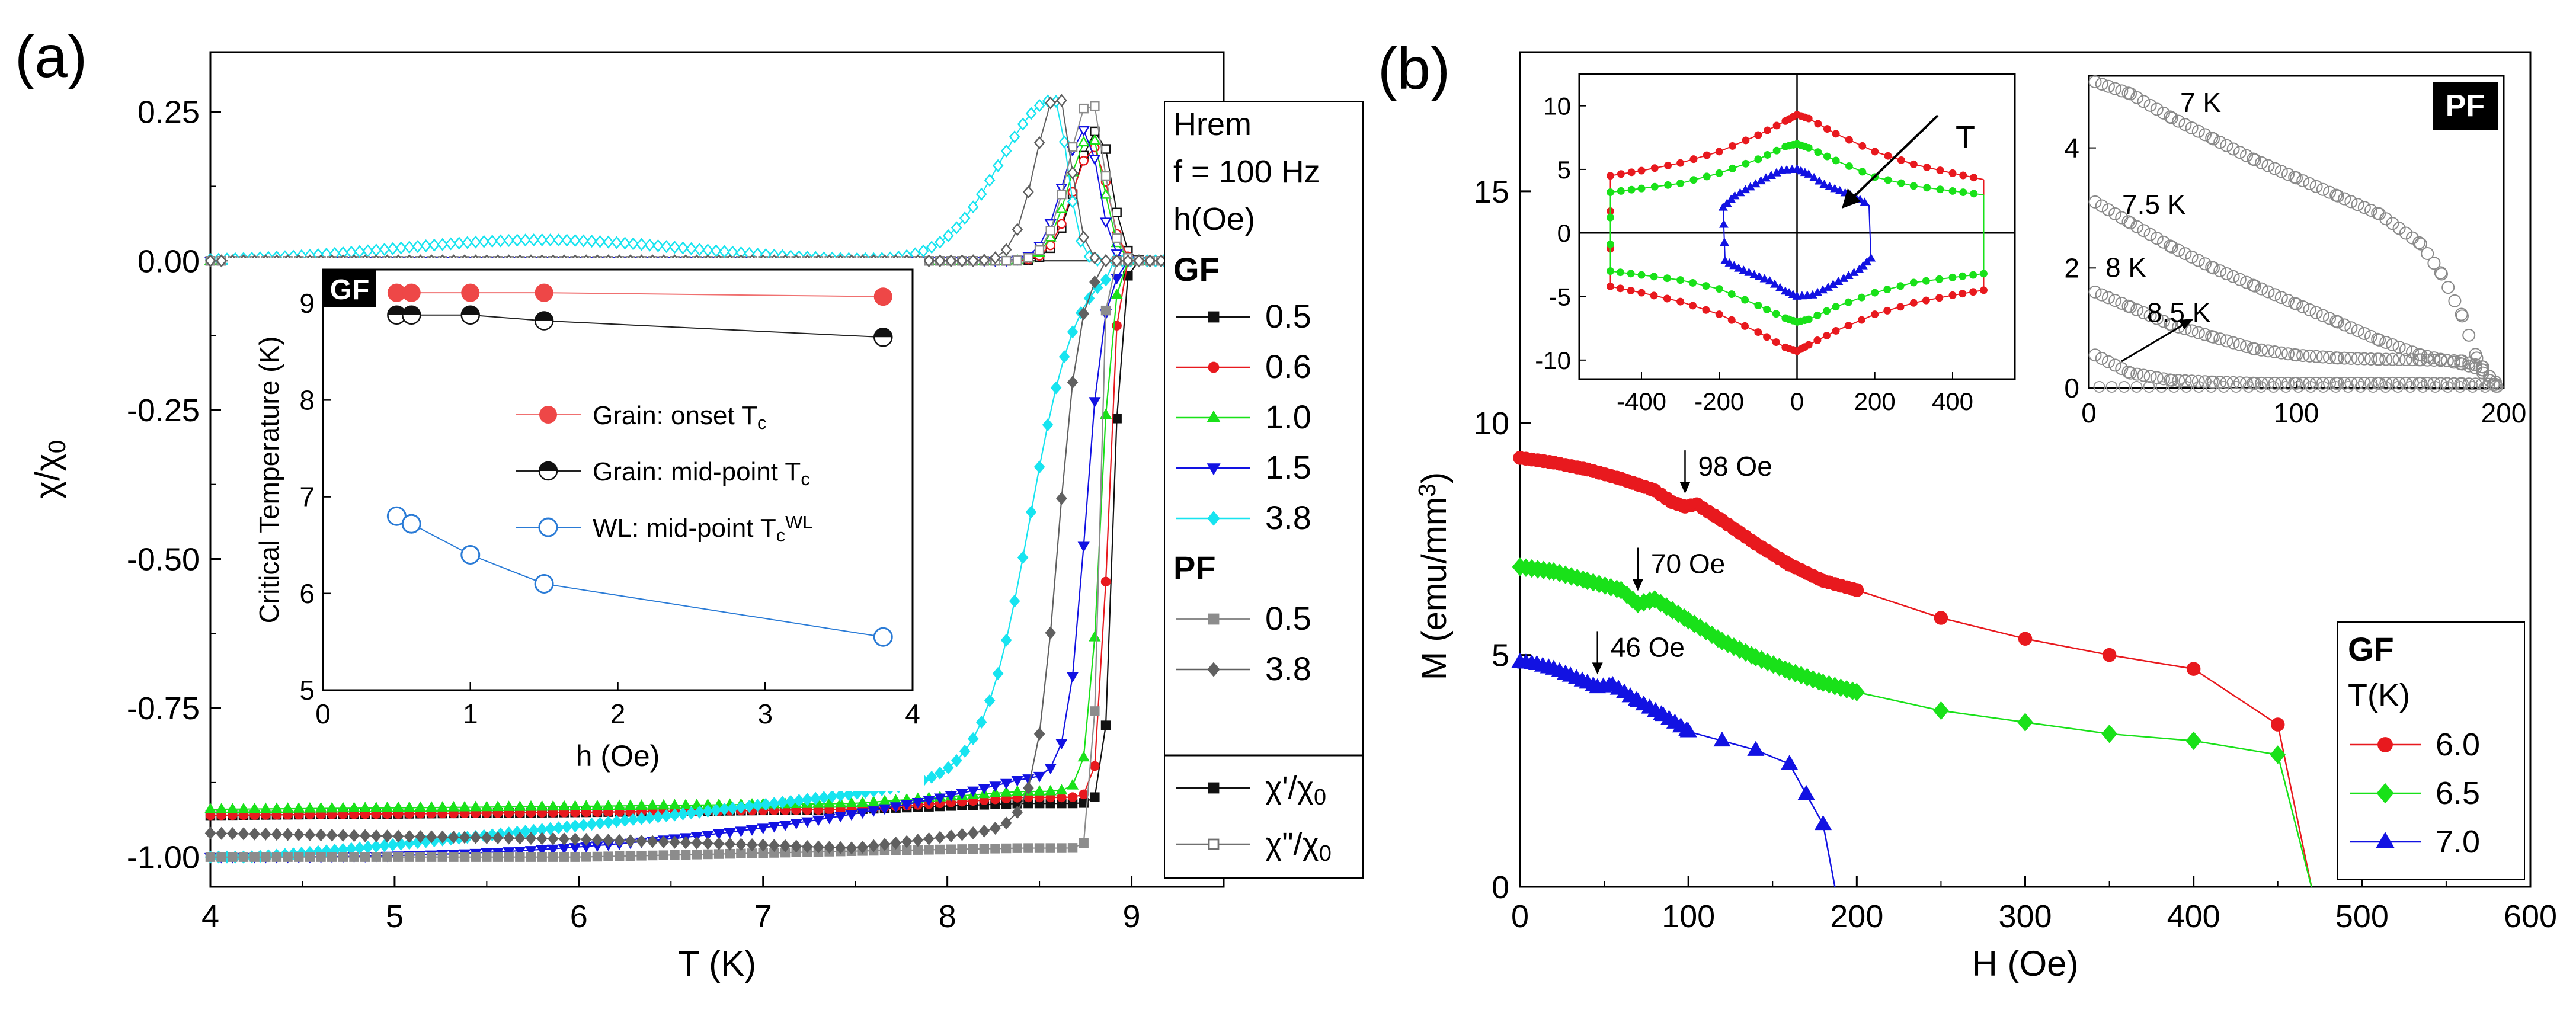  Describe the element at coordinates (1735, 466) in the screenshot. I see `annotation-text: 98 Oe` at that location.